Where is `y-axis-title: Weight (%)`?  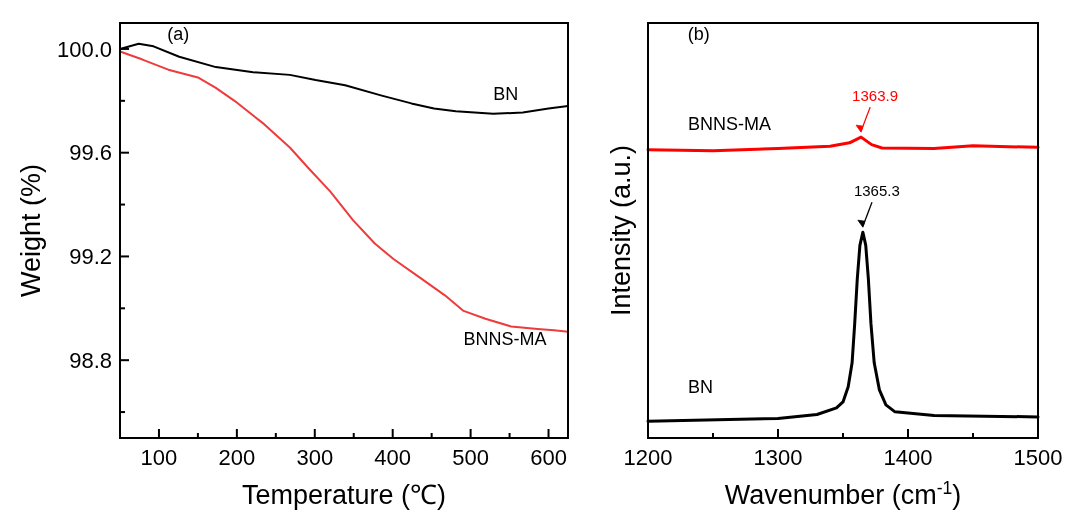
y-axis-title: Weight (%) is located at coordinates (31, 230).